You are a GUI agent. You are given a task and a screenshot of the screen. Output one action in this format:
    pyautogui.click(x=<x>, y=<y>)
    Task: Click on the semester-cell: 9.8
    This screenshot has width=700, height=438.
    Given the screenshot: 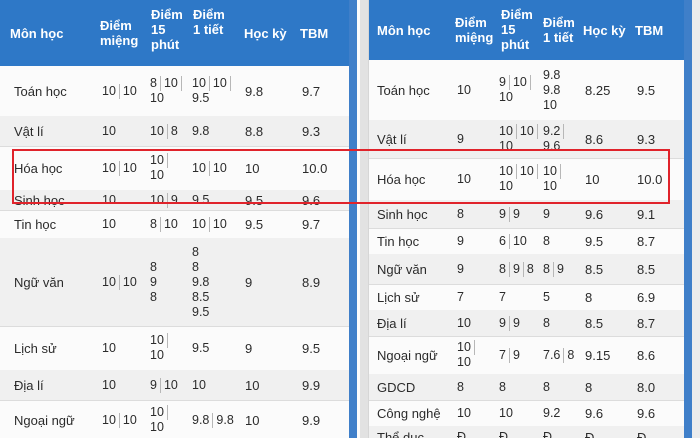 What is the action you would take?
    pyautogui.click(x=254, y=91)
    